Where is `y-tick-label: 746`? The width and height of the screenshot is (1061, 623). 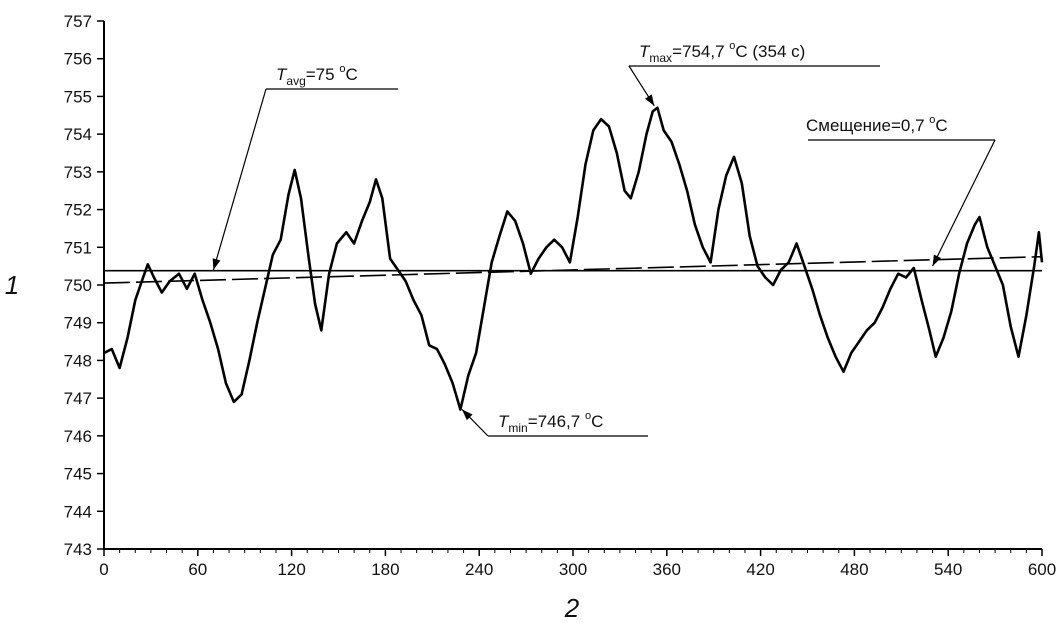 y-tick-label: 746 is located at coordinates (78, 436).